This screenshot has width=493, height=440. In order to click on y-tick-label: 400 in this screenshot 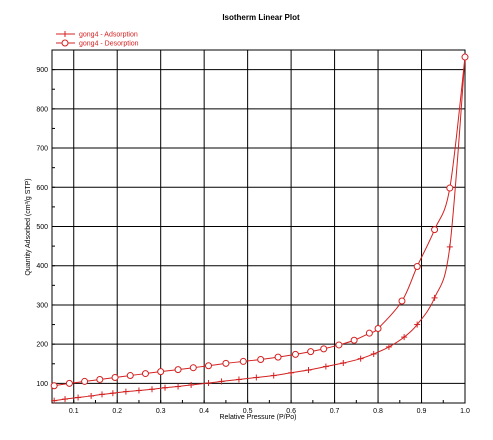, I will do `click(42, 266)`.